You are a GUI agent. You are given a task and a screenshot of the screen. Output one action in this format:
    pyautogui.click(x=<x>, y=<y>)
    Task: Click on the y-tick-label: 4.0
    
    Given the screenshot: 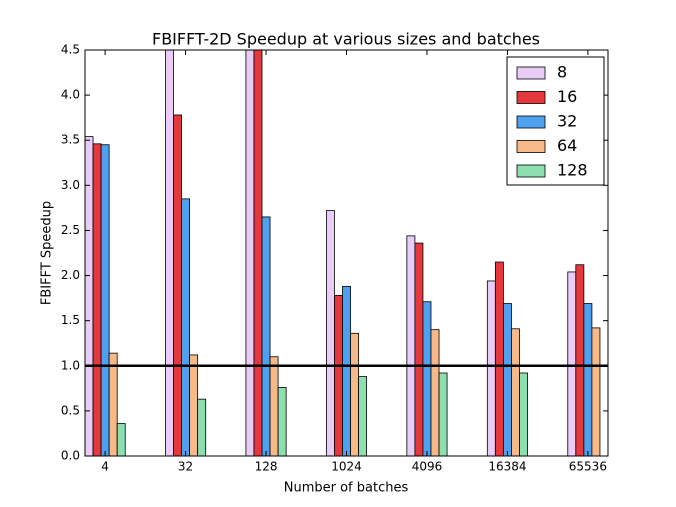 What is the action you would take?
    pyautogui.click(x=70, y=95)
    